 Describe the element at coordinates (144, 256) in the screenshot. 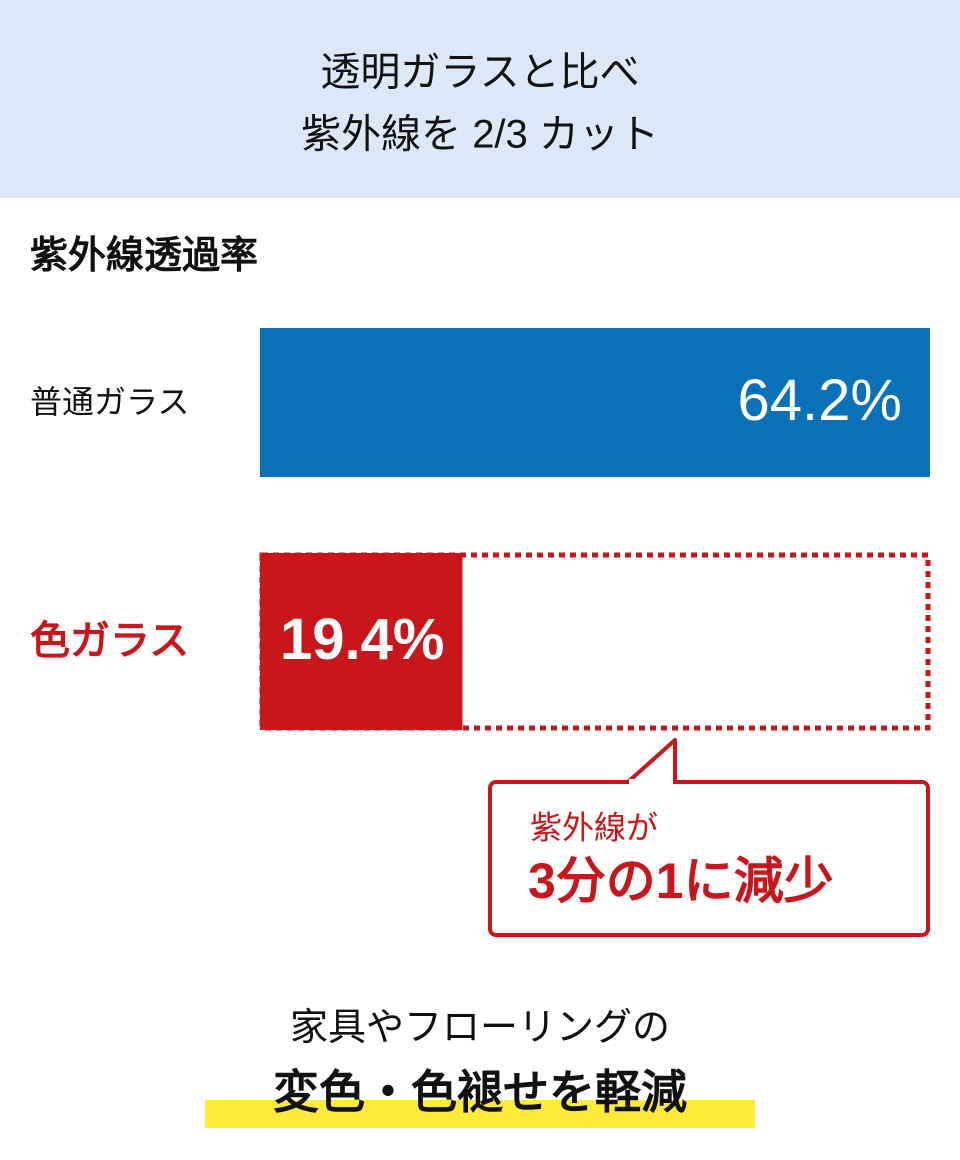

I see `chart-title: 紫外線透過率` at that location.